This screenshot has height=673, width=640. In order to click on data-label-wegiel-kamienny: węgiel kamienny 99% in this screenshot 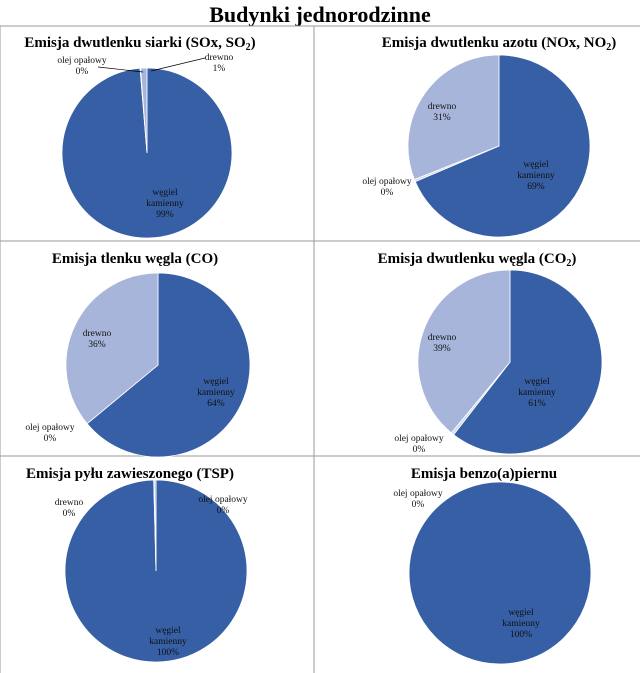, I will do `click(165, 204)`.